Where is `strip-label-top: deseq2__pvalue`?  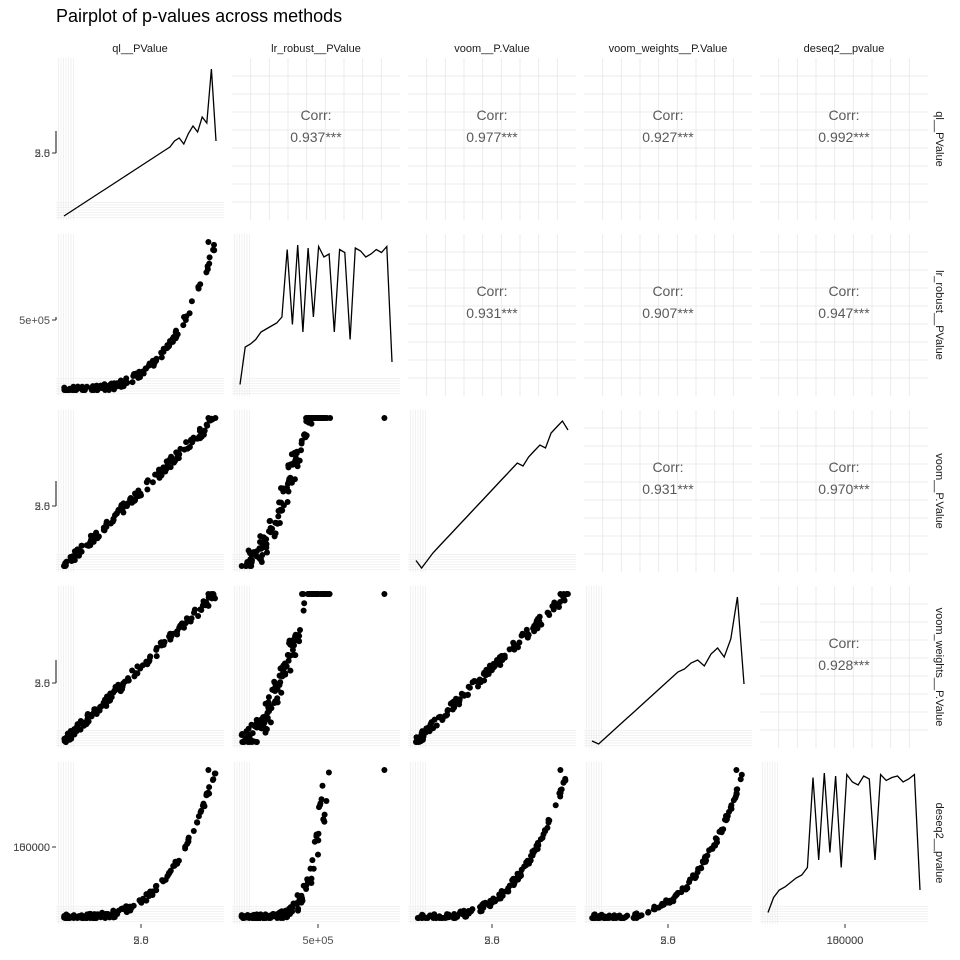 strip-label-top: deseq2__pvalue is located at coordinates (844, 49).